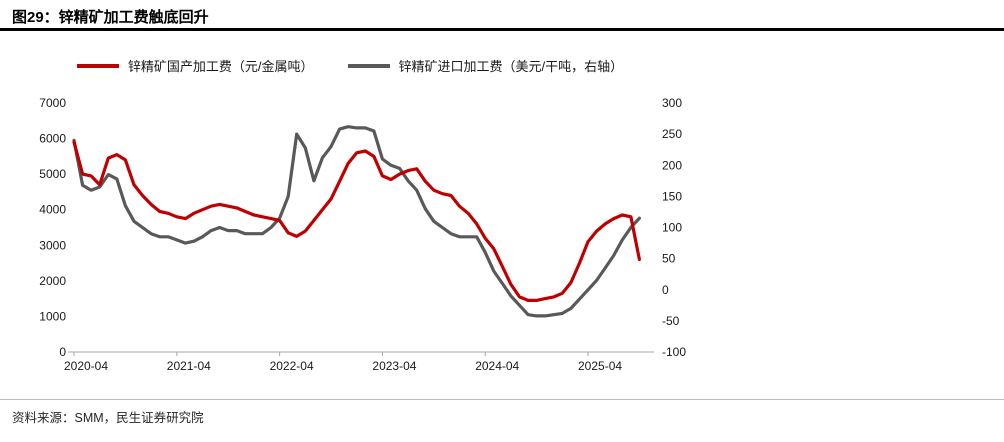 This screenshot has width=1004, height=442. Describe the element at coordinates (672, 134) in the screenshot. I see `right-axis-tick-label: 250` at that location.